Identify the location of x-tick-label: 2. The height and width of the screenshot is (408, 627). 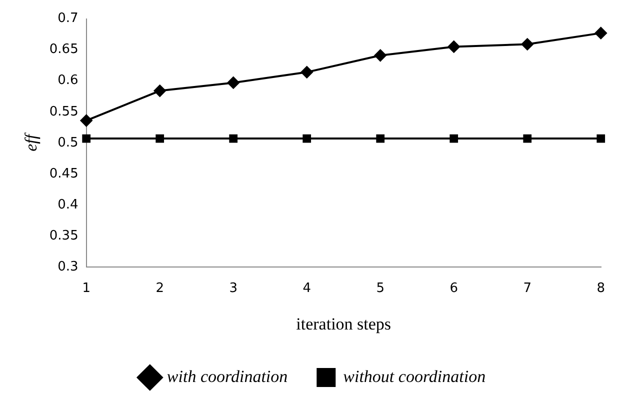
(160, 288).